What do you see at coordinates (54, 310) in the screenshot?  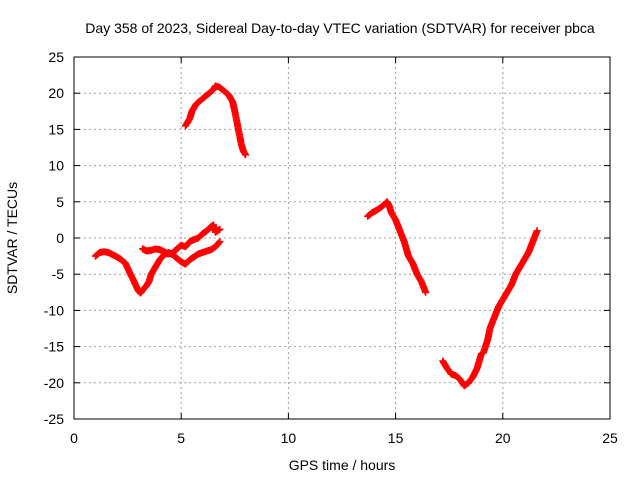 I see `y-tick-label: -10` at bounding box center [54, 310].